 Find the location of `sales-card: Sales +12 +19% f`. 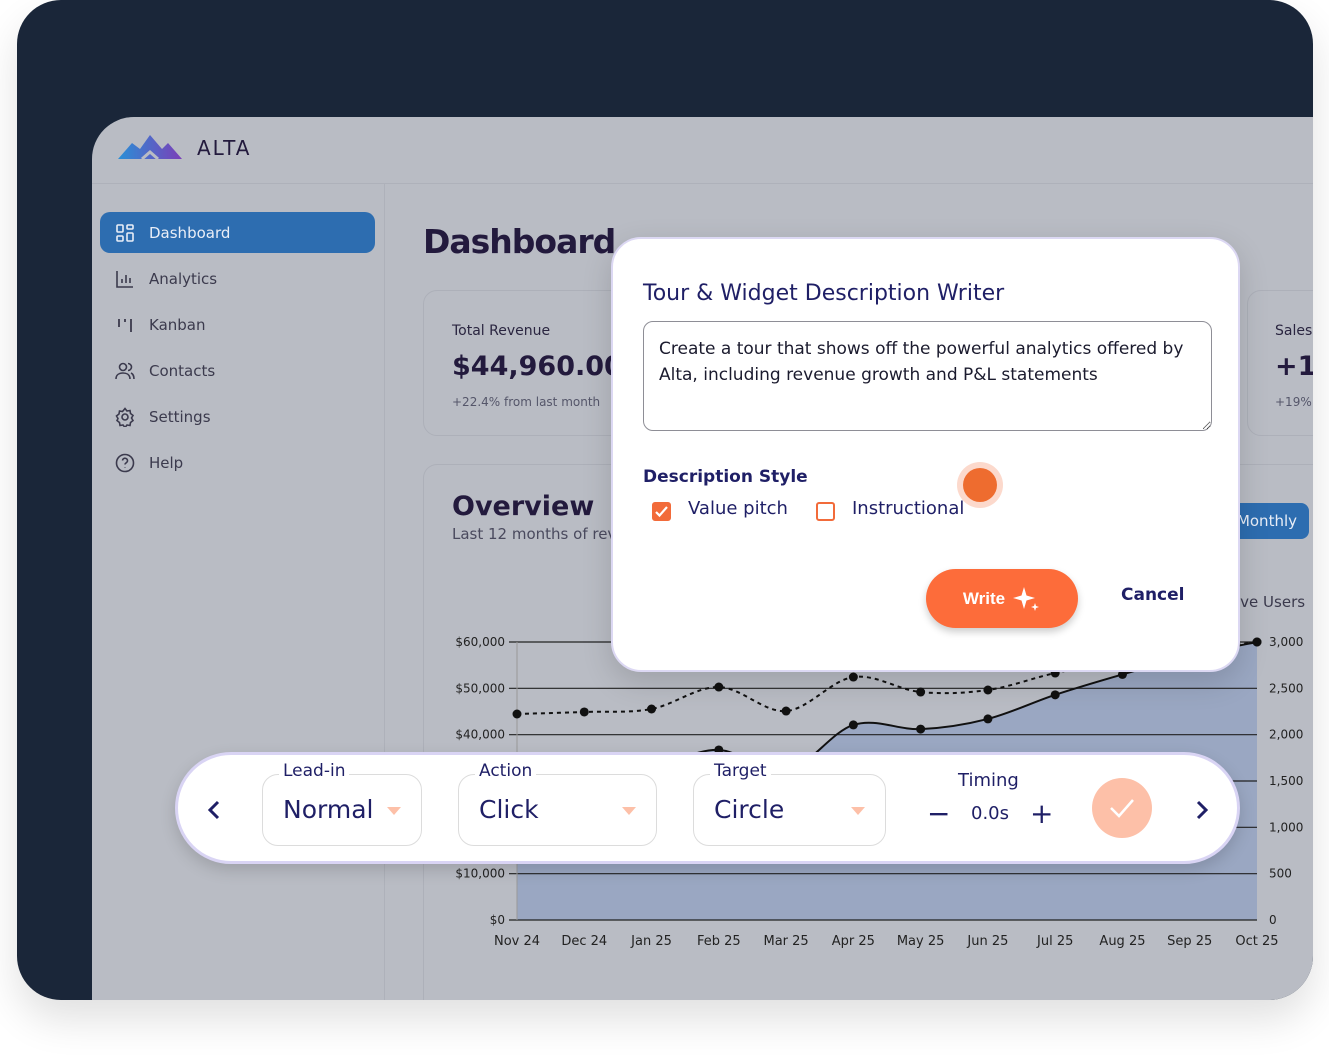

sales-card: Sales +12 +19% f is located at coordinates (1280, 363).